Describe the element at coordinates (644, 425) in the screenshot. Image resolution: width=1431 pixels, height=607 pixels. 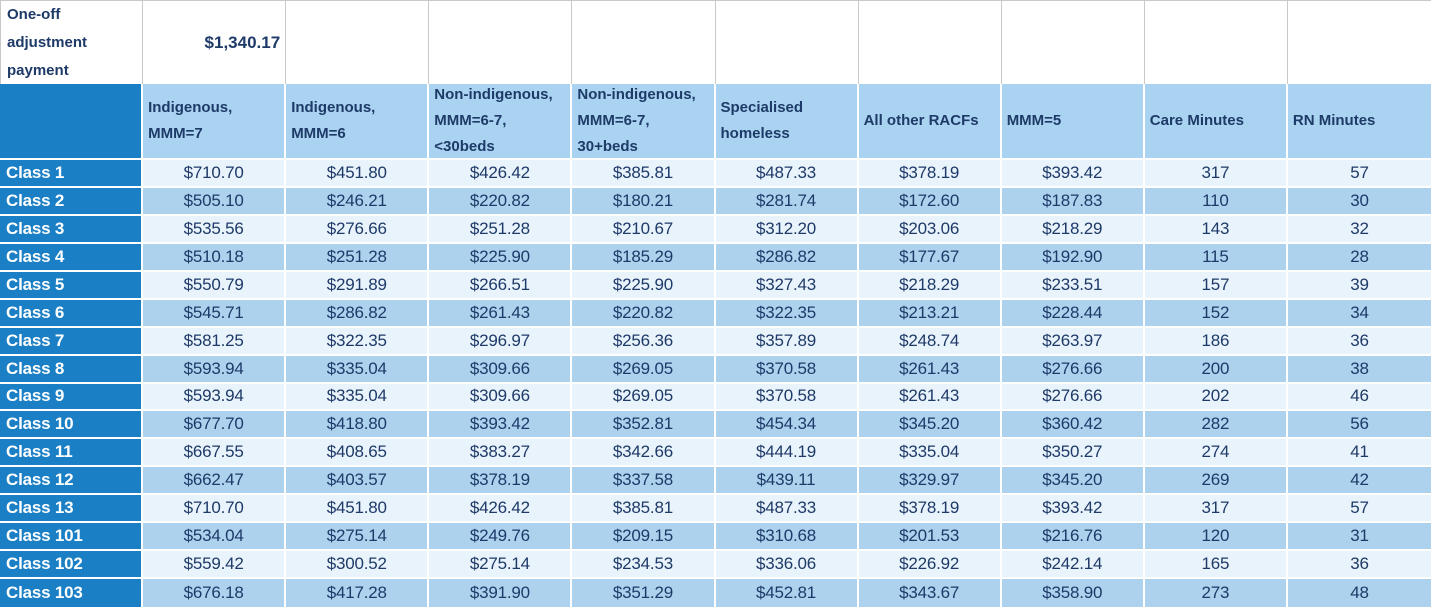
I see `data-cell: $352.81` at that location.